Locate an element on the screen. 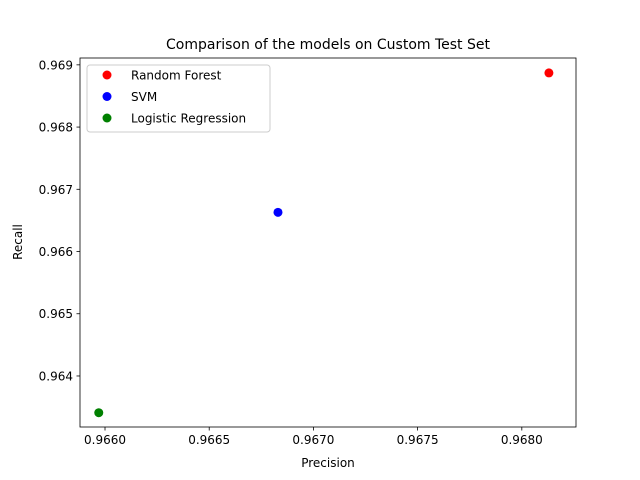 This screenshot has width=640, height=480. legend: Random Forest SVM Logistic Regression is located at coordinates (178, 98).